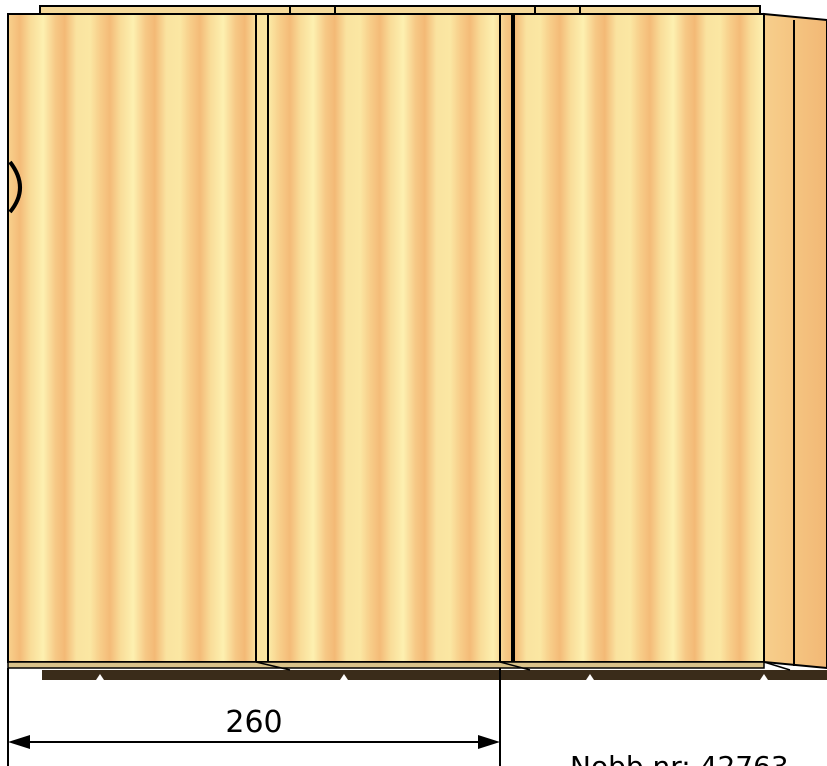 This screenshot has width=827, height=766. What do you see at coordinates (679, 758) in the screenshot?
I see `nobb-number-label: Nobb nr: 42763` at bounding box center [679, 758].